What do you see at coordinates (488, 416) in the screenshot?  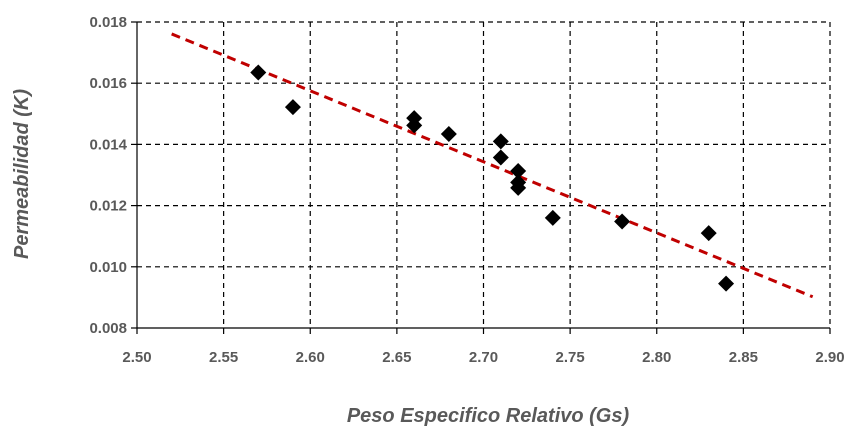 I see `x-axis-title: Peso Especifico Relativo (Gs)` at bounding box center [488, 416].